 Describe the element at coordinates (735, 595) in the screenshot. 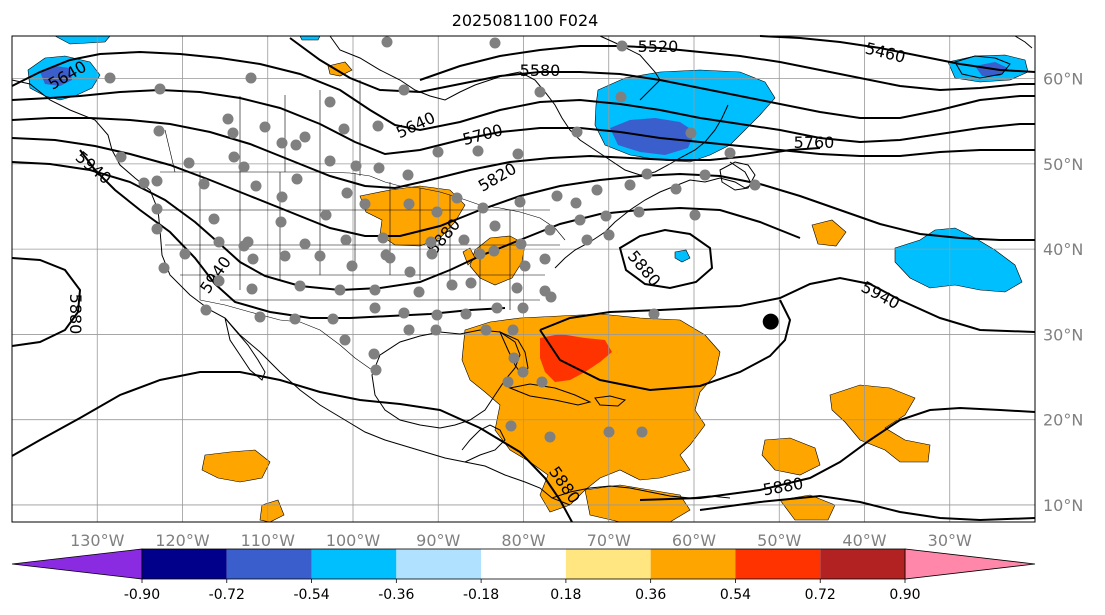

I see `colorbar-tick-label: 0.54` at that location.